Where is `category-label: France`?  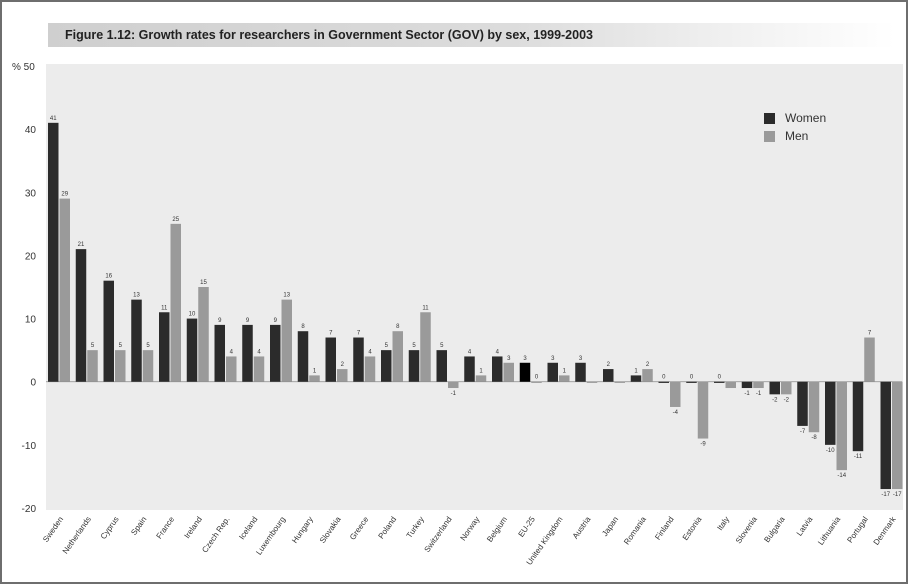
category-label: France is located at coordinates (165, 528).